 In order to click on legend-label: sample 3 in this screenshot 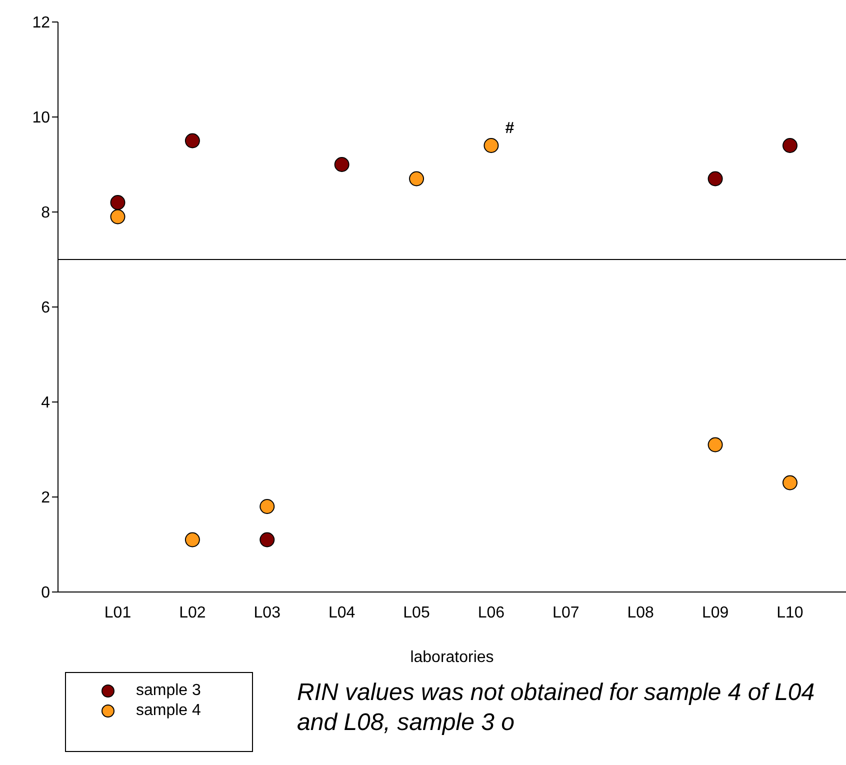, I will do `click(168, 691)`.